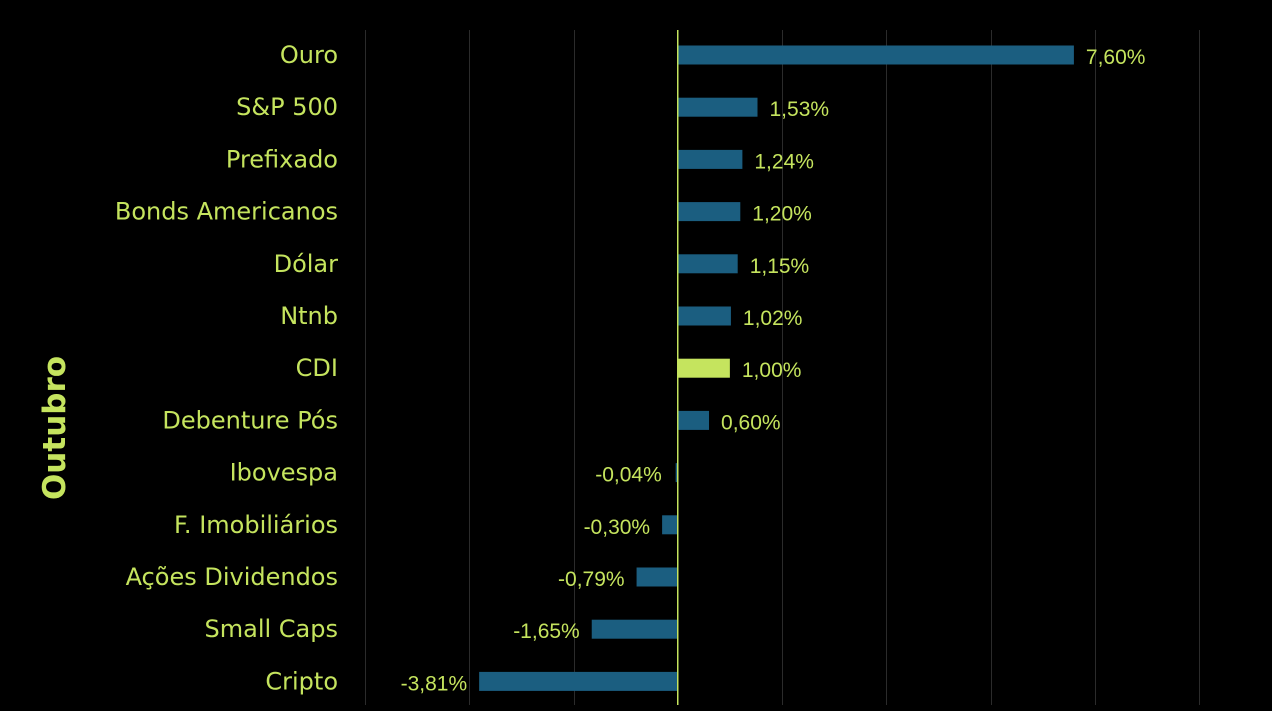 This screenshot has height=711, width=1272. Describe the element at coordinates (784, 161) in the screenshot. I see `value-label: 1,24%` at that location.